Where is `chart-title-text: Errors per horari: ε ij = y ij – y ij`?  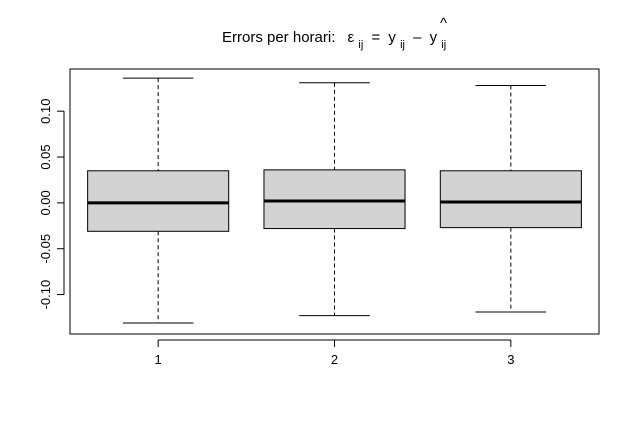 chart-title-text: Errors per horari: ε ij = y ij – y ij is located at coordinates (334, 40).